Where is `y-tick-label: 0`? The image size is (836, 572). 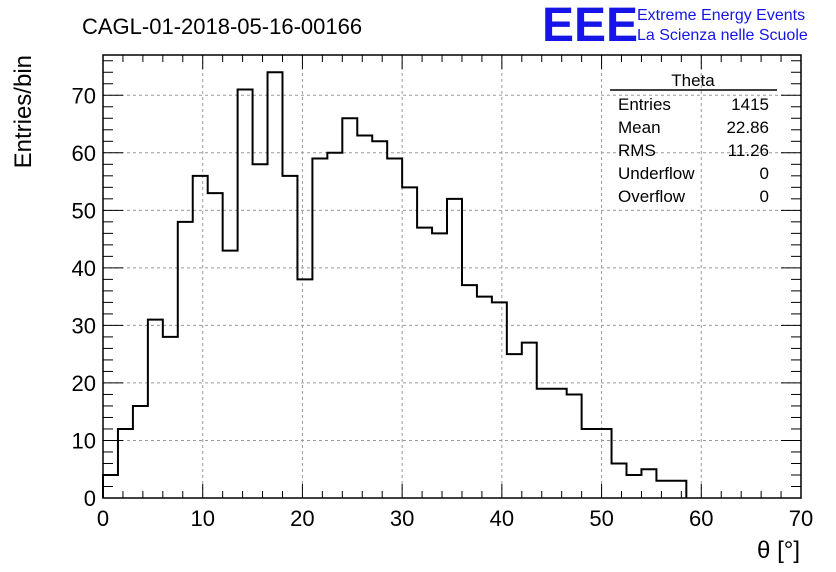
y-tick-label: 0 is located at coordinates (90, 498).